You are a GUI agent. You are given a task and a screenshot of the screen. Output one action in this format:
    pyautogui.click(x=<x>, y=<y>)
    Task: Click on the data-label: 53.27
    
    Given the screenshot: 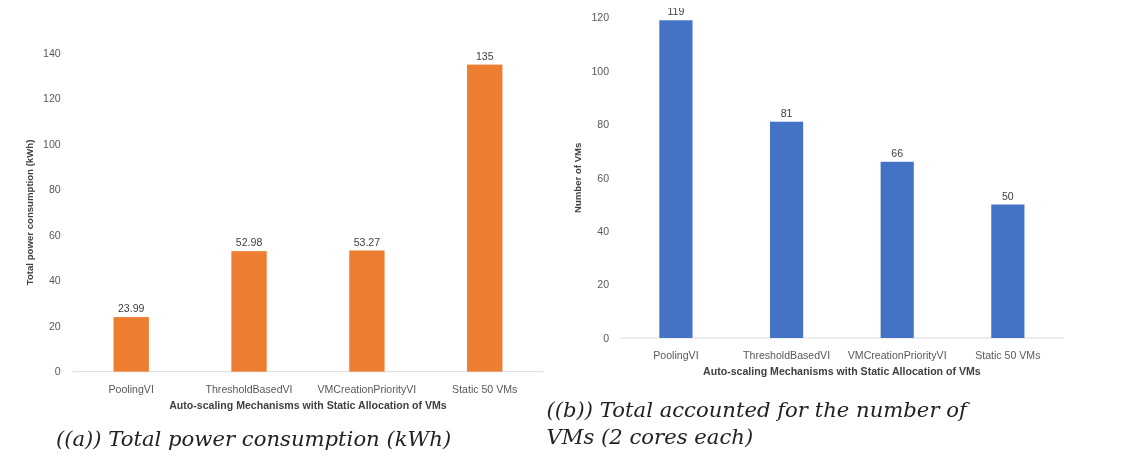 What is the action you would take?
    pyautogui.click(x=367, y=241)
    